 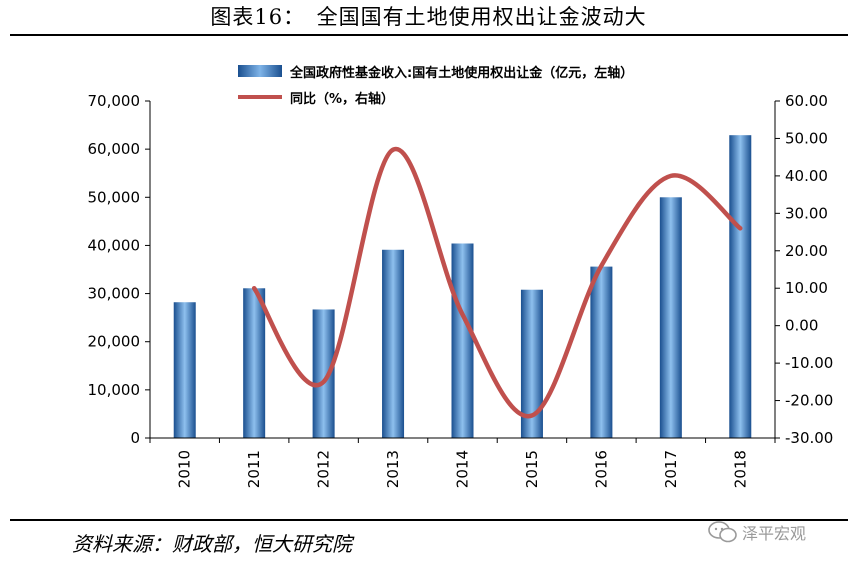 I want to click on right-tick-label: 60.00, so click(x=806, y=101).